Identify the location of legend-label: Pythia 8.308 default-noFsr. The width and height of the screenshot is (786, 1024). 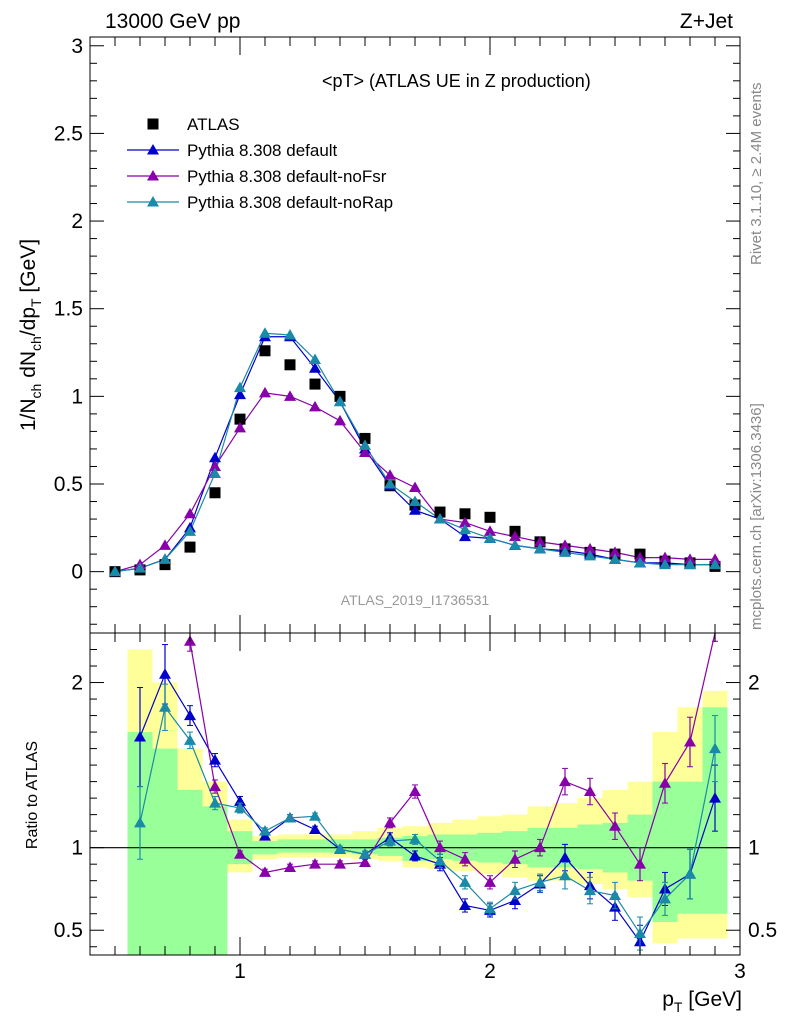
(287, 176).